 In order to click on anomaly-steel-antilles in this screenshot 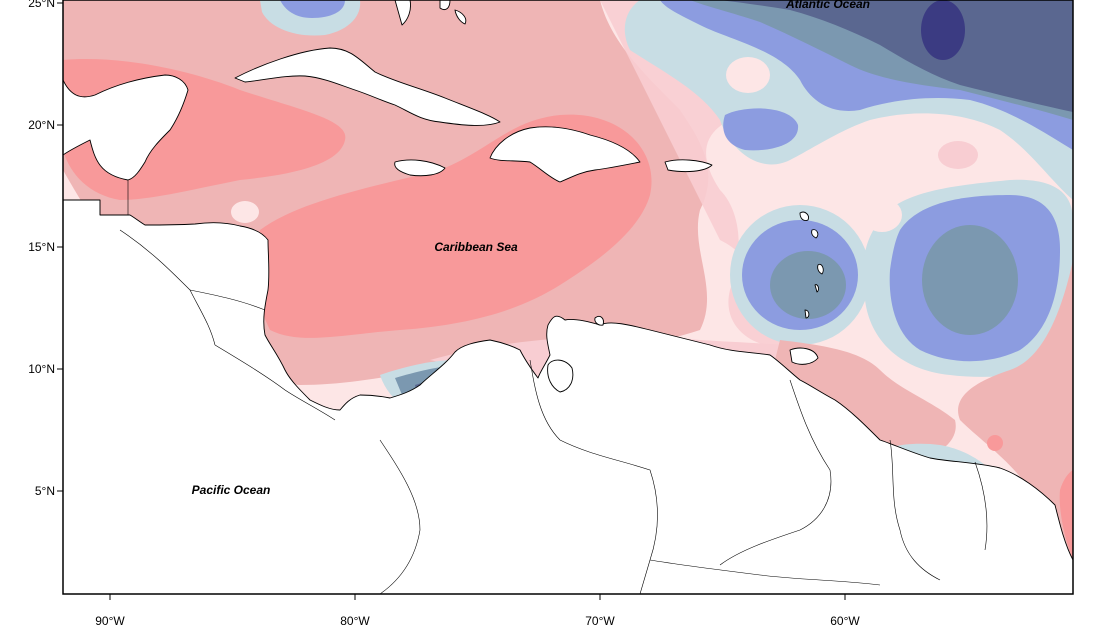, I will do `click(808, 285)`.